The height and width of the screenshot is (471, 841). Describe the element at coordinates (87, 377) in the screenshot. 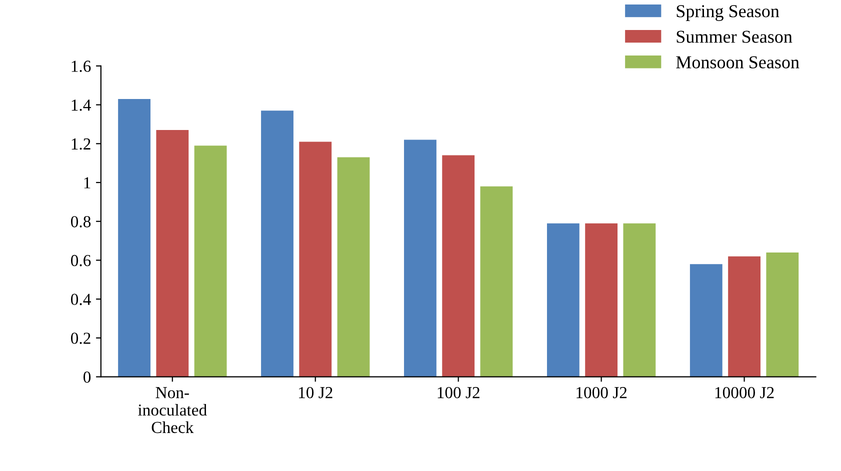

I see `y-tick-label: 0` at that location.